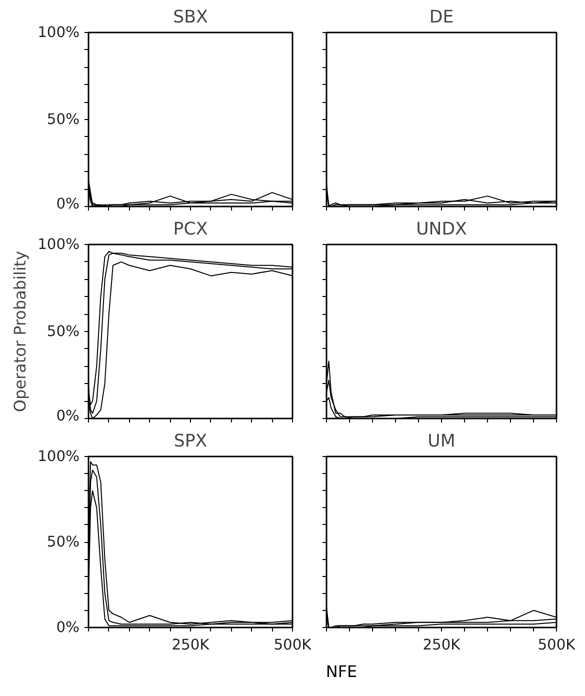  Describe the element at coordinates (442, 442) in the screenshot. I see `chart-title: UM` at that location.